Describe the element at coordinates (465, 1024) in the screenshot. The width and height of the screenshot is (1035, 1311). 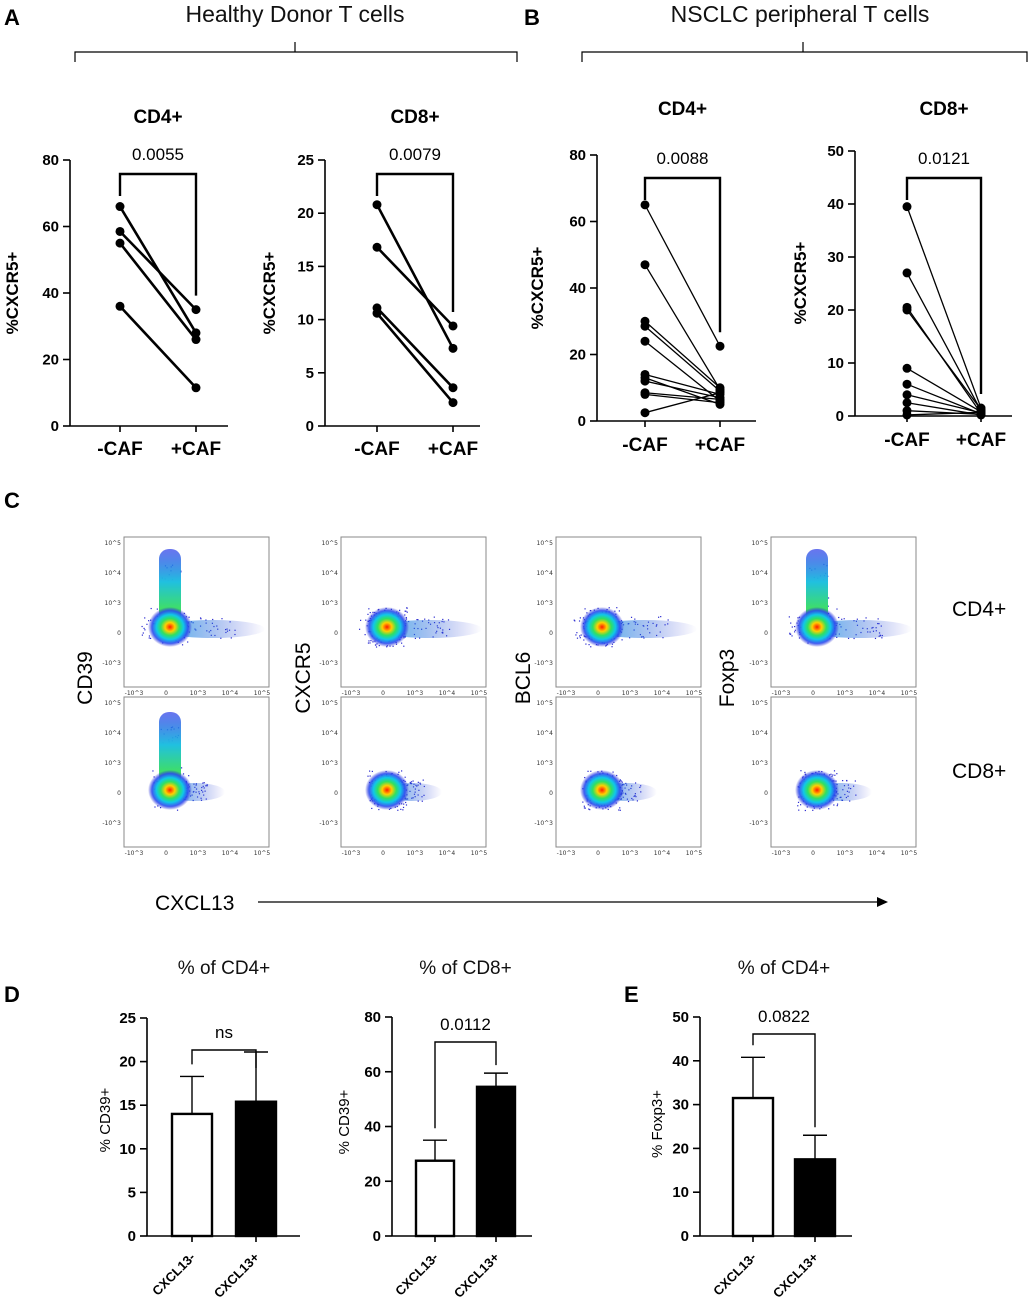
I see `p-value-label: 0.0112` at that location.